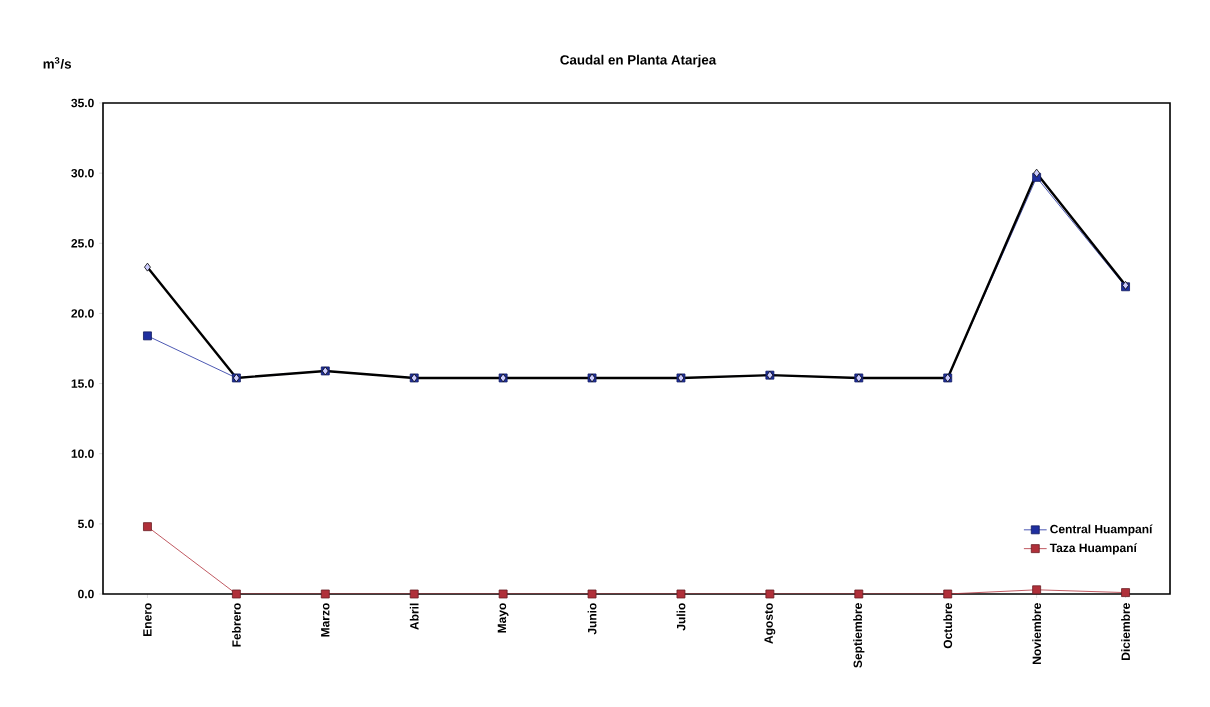 The width and height of the screenshot is (1210, 707). Describe the element at coordinates (82, 313) in the screenshot. I see `y-tick-label: 20.0` at that location.